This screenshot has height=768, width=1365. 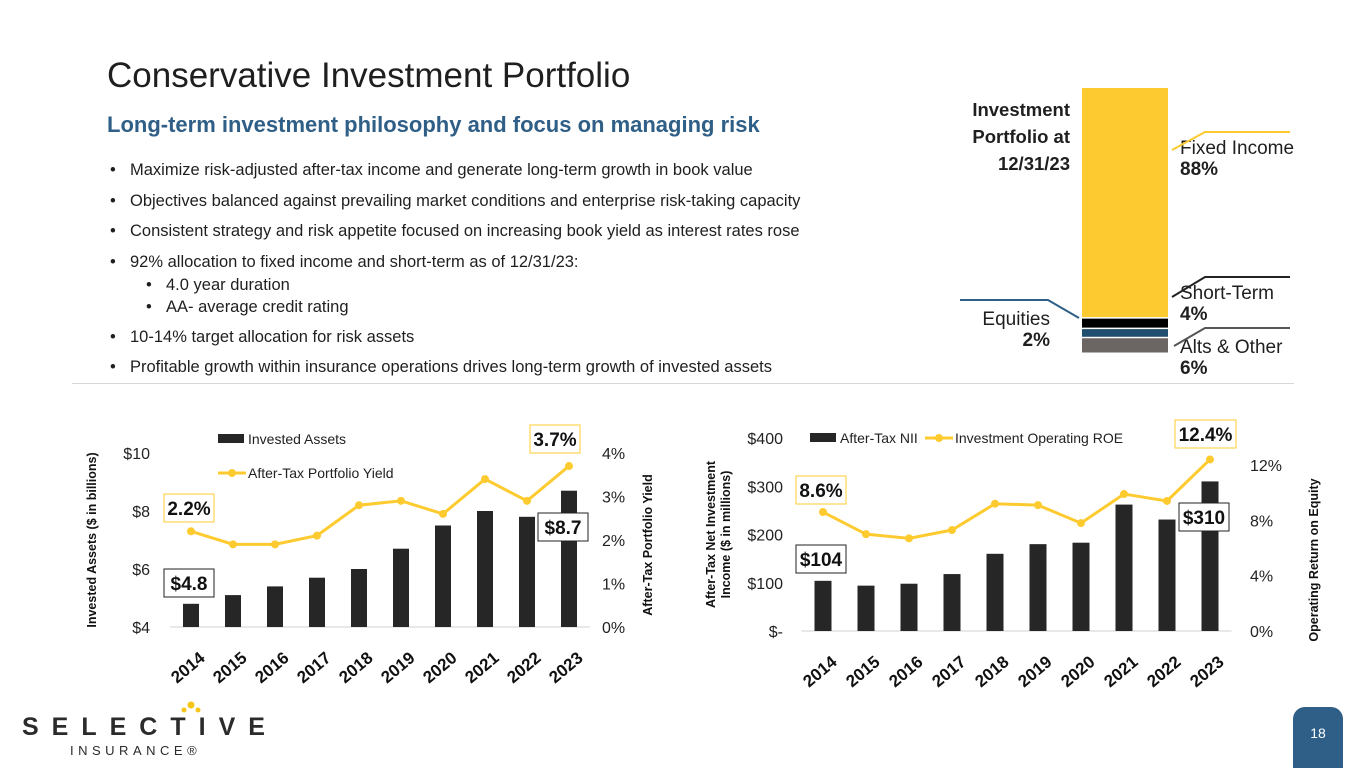 What do you see at coordinates (297, 439) in the screenshot?
I see `legend-label: Invested Assets` at bounding box center [297, 439].